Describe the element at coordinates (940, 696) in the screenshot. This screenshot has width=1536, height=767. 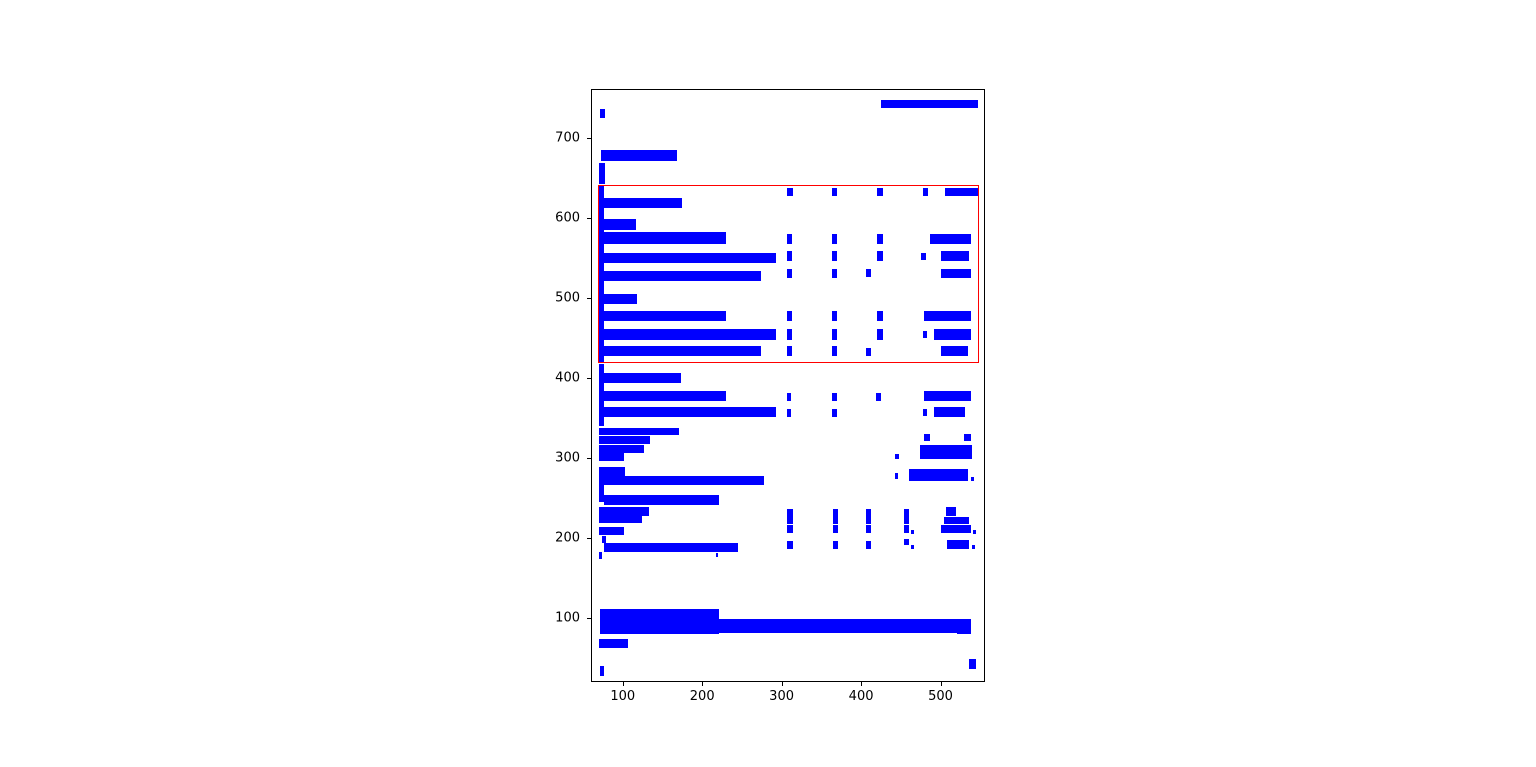
I see `x-tick-label: 500` at that location.